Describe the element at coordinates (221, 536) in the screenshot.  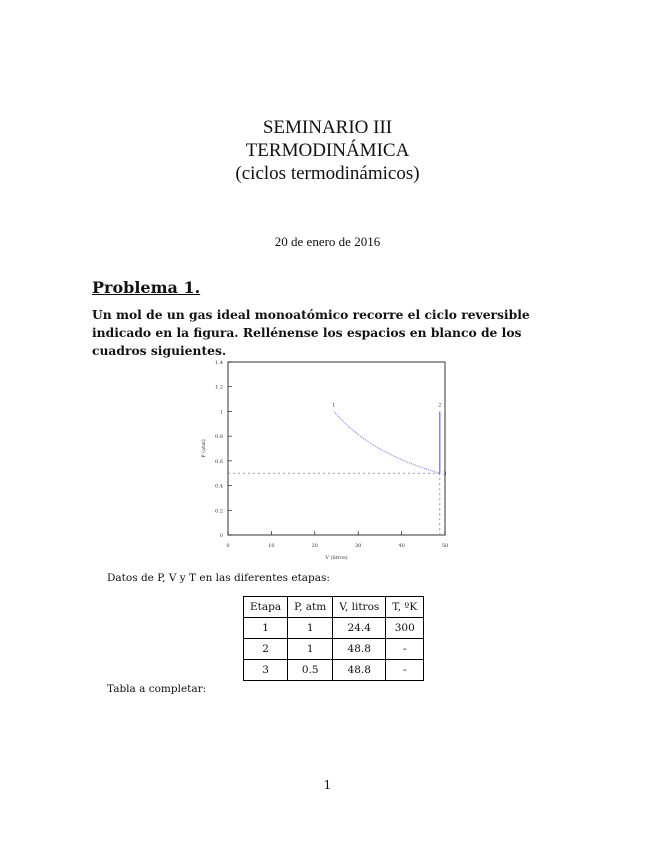
I see `y-tick-label: 0` at that location.